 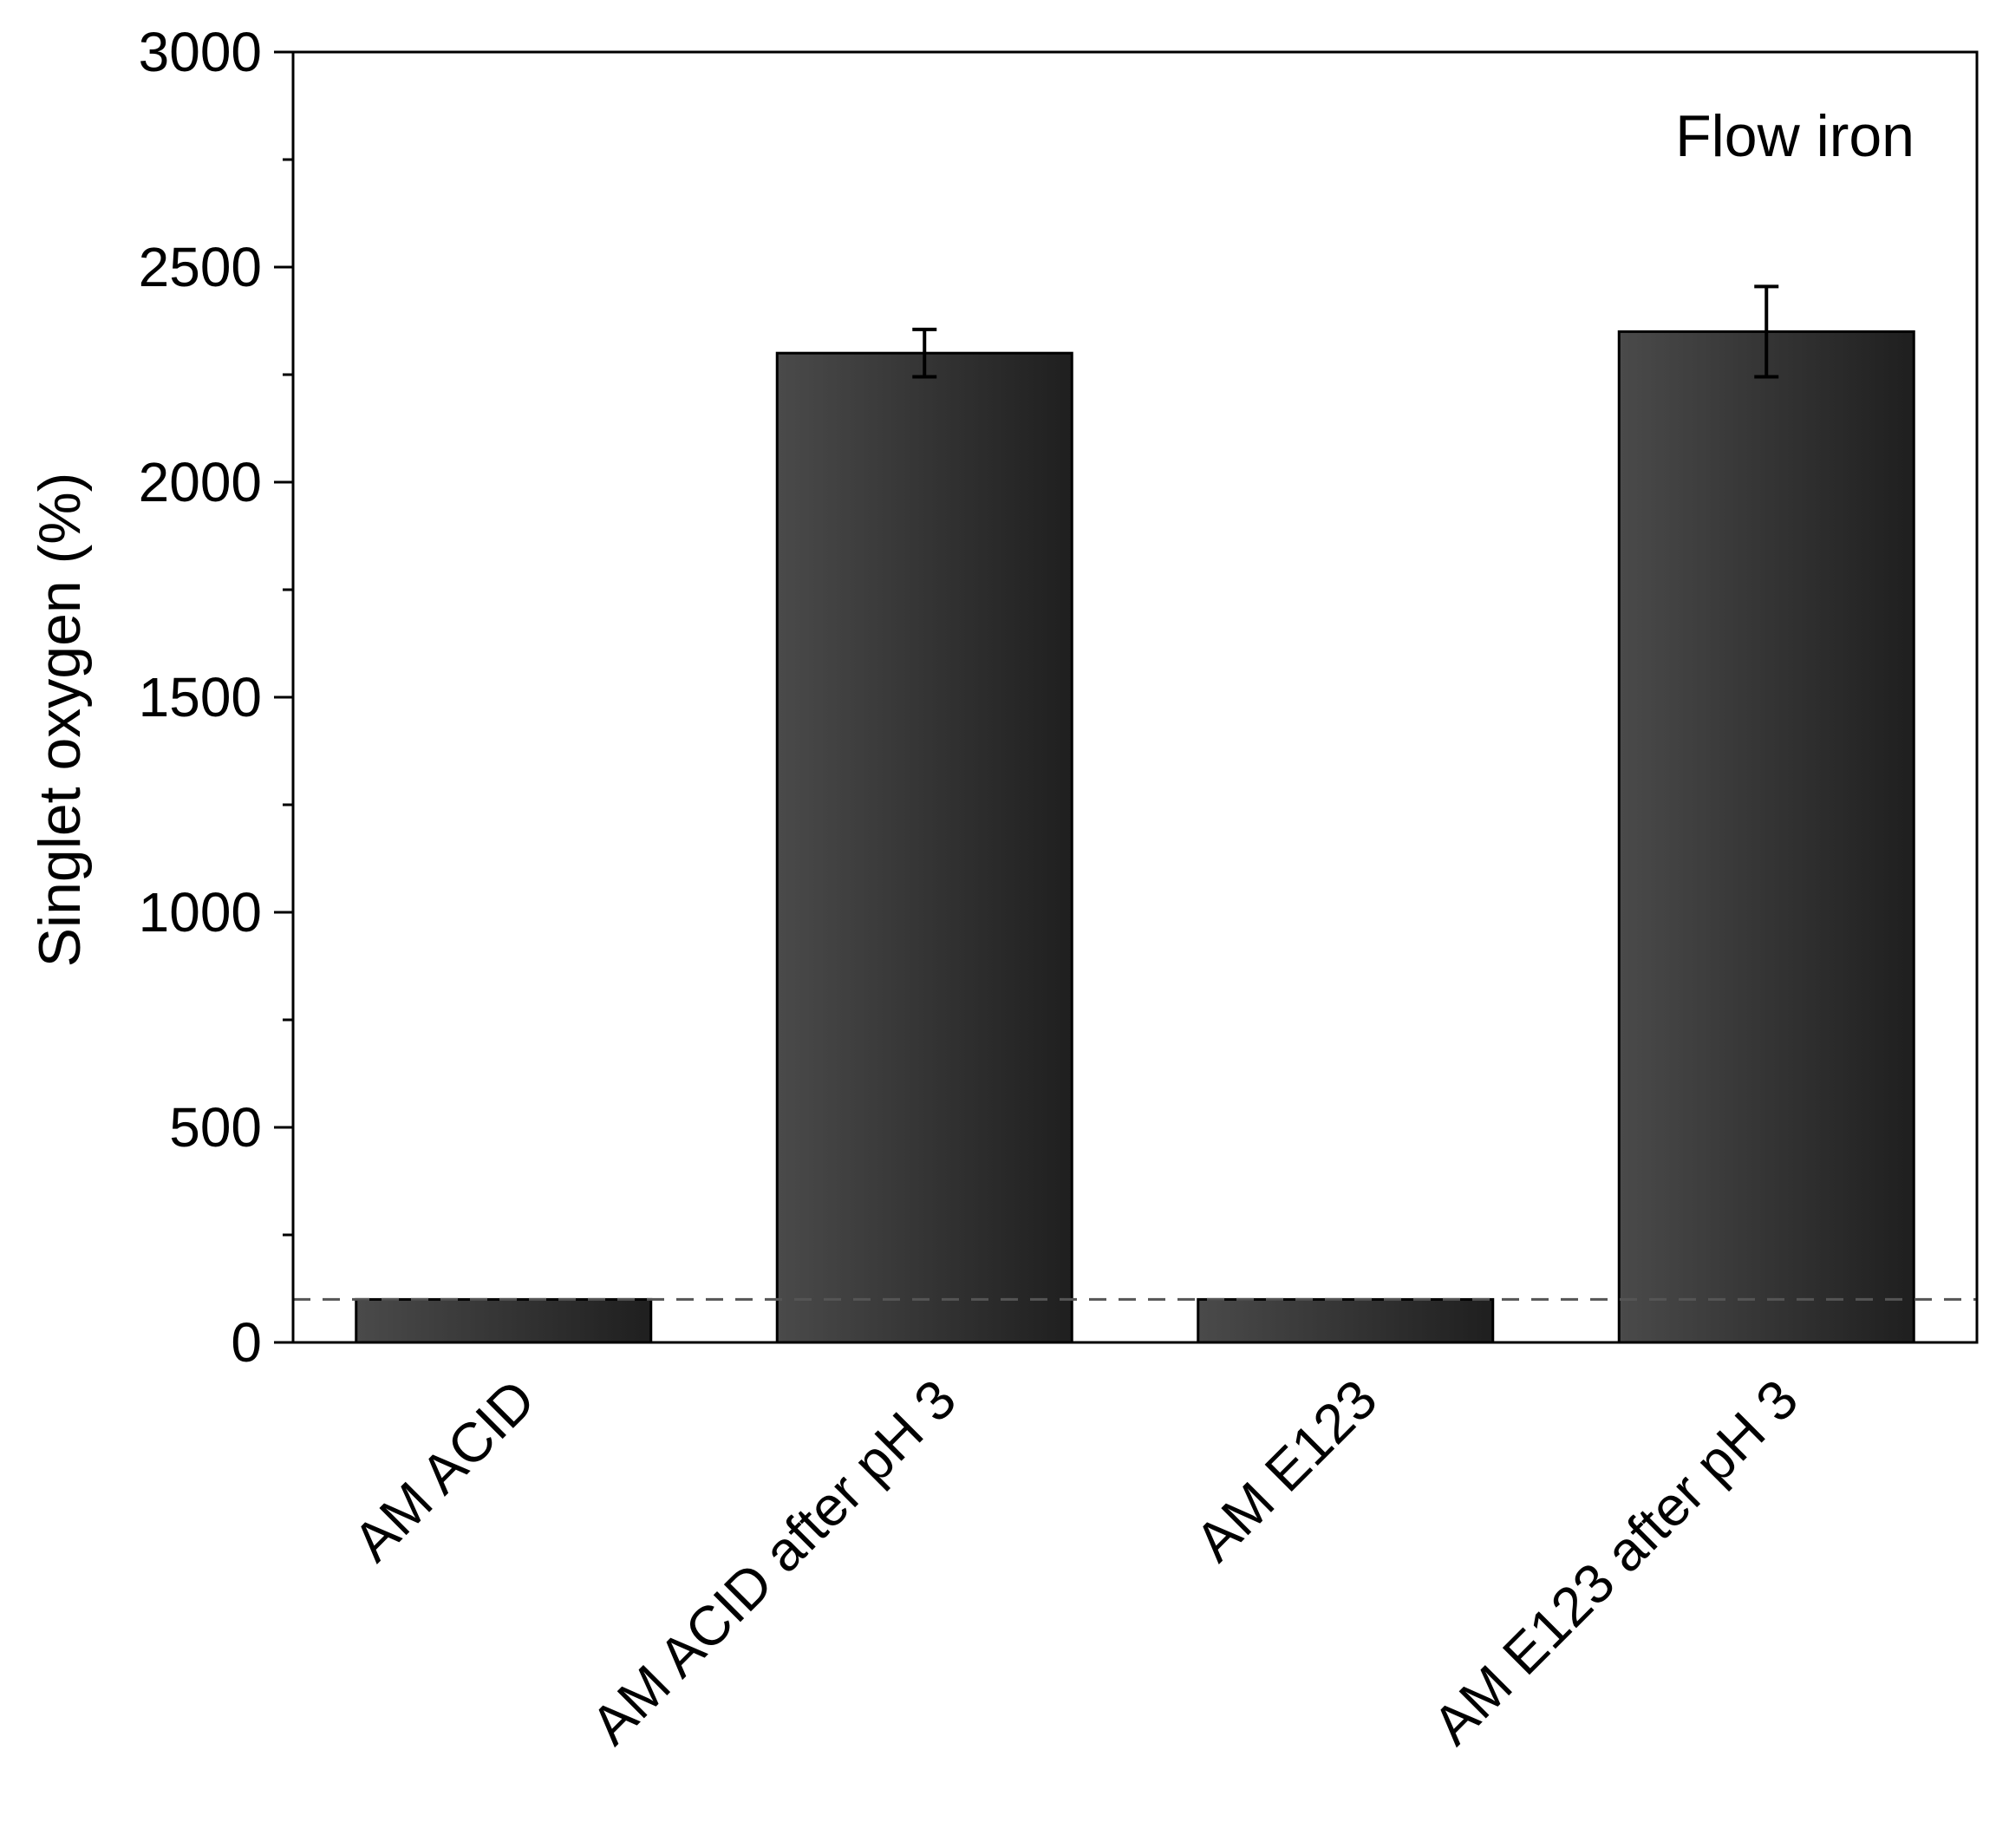 I want to click on x-tick-label: AM E123 after pH 3, so click(x=1615, y=1562).